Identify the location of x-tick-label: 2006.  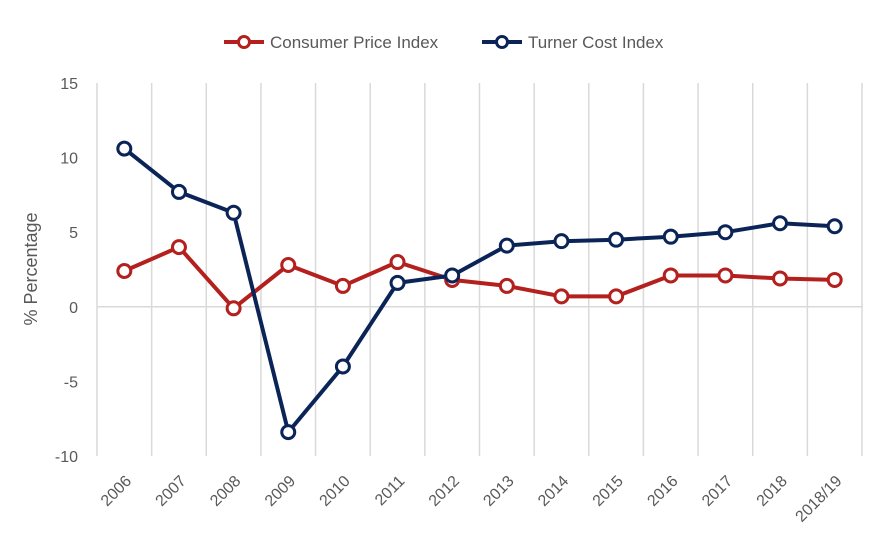
(116, 491).